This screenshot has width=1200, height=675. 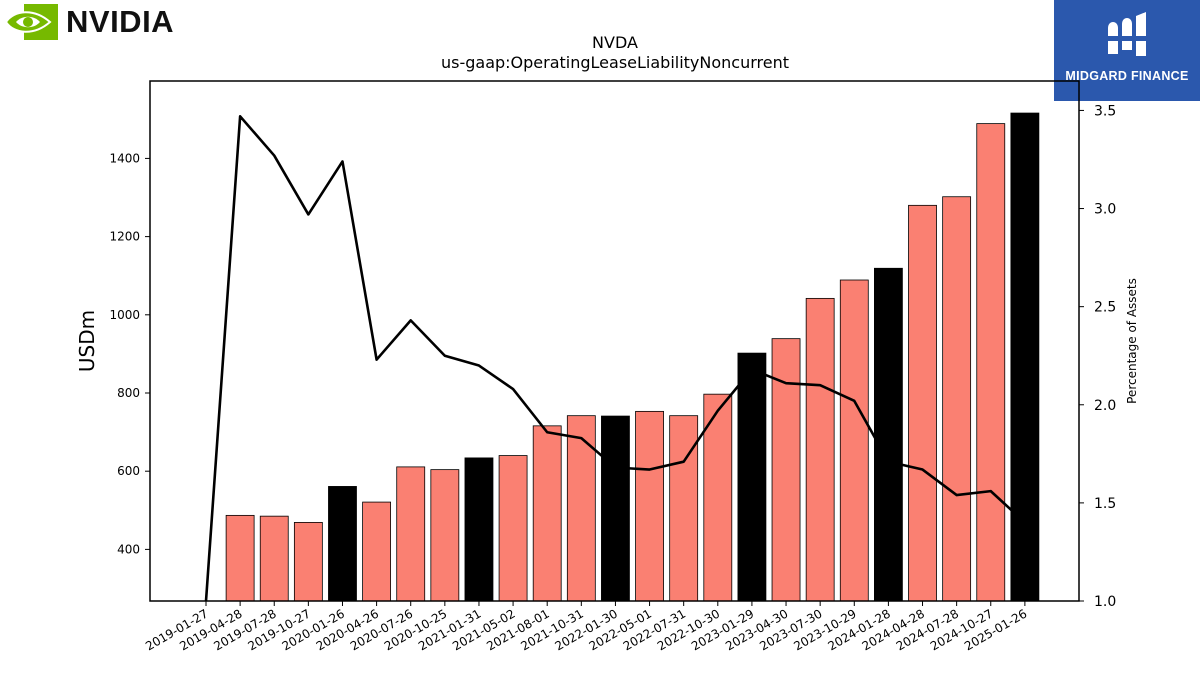 I want to click on y2-tick-label: 3.0, so click(x=1105, y=210).